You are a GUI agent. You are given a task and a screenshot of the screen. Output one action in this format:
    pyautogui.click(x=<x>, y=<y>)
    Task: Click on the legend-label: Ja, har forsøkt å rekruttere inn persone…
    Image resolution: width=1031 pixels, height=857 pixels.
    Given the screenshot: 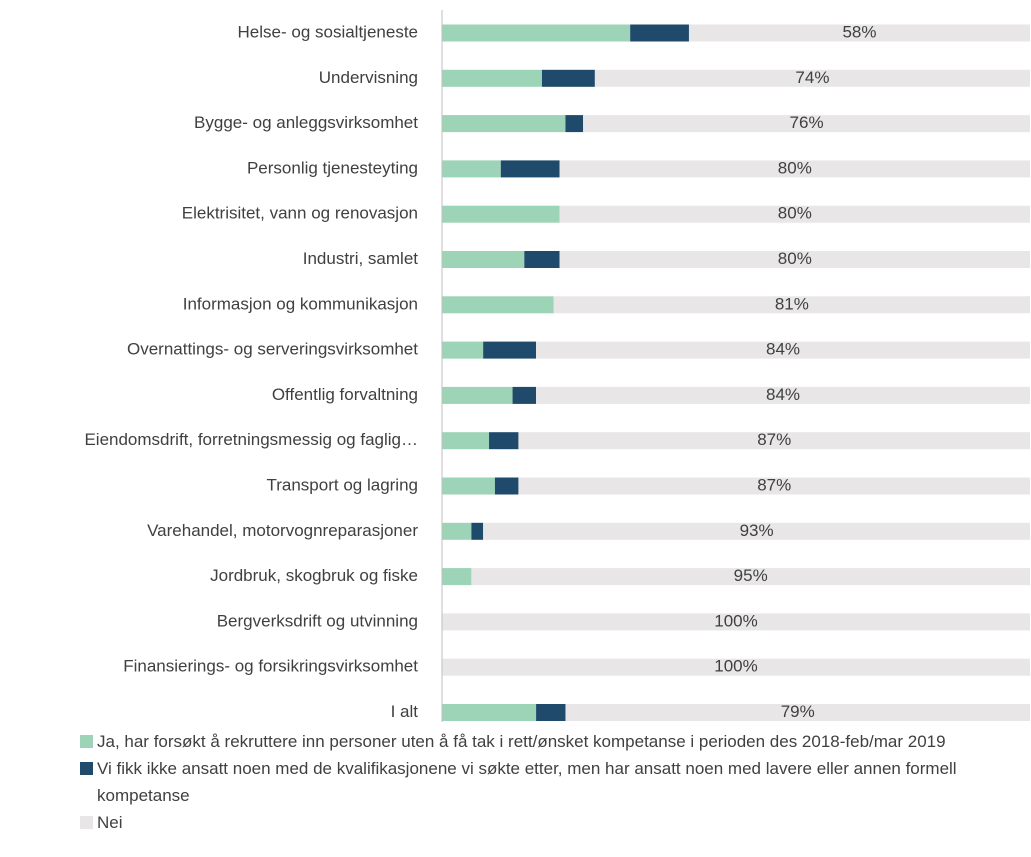 What is the action you would take?
    pyautogui.click(x=521, y=741)
    